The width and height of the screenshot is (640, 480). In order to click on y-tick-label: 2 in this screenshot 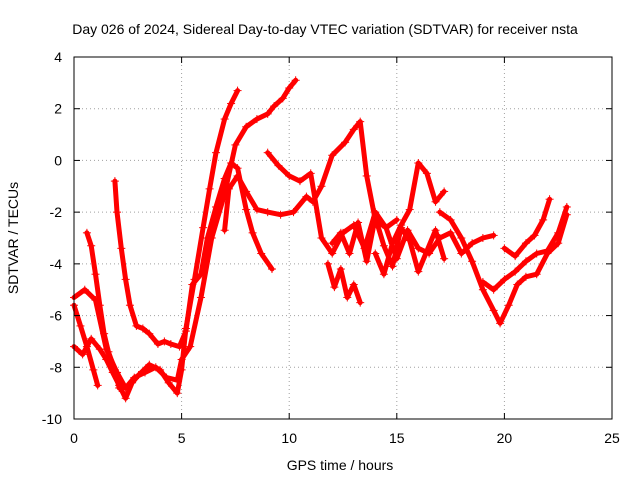, I will do `click(58, 109)`.